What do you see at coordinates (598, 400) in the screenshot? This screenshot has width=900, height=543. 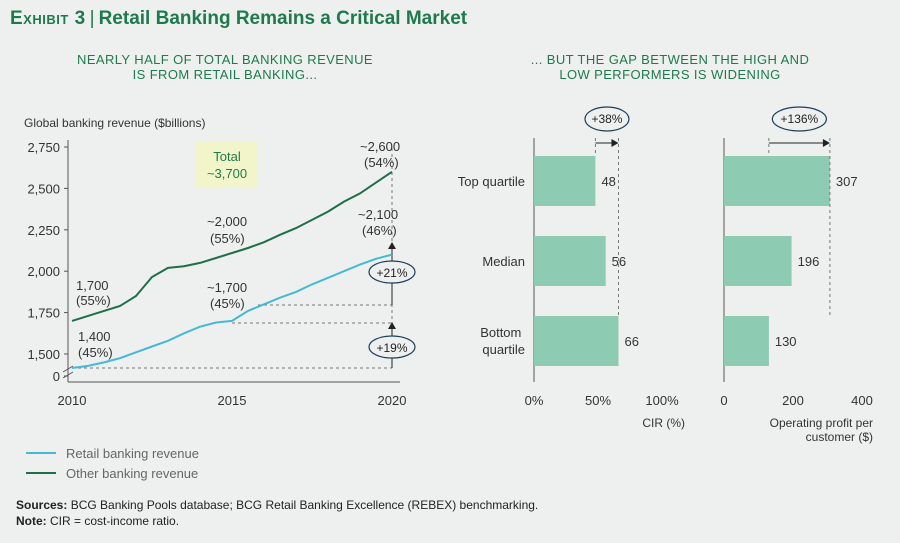 I see `cir-tick-label: 50%` at bounding box center [598, 400].